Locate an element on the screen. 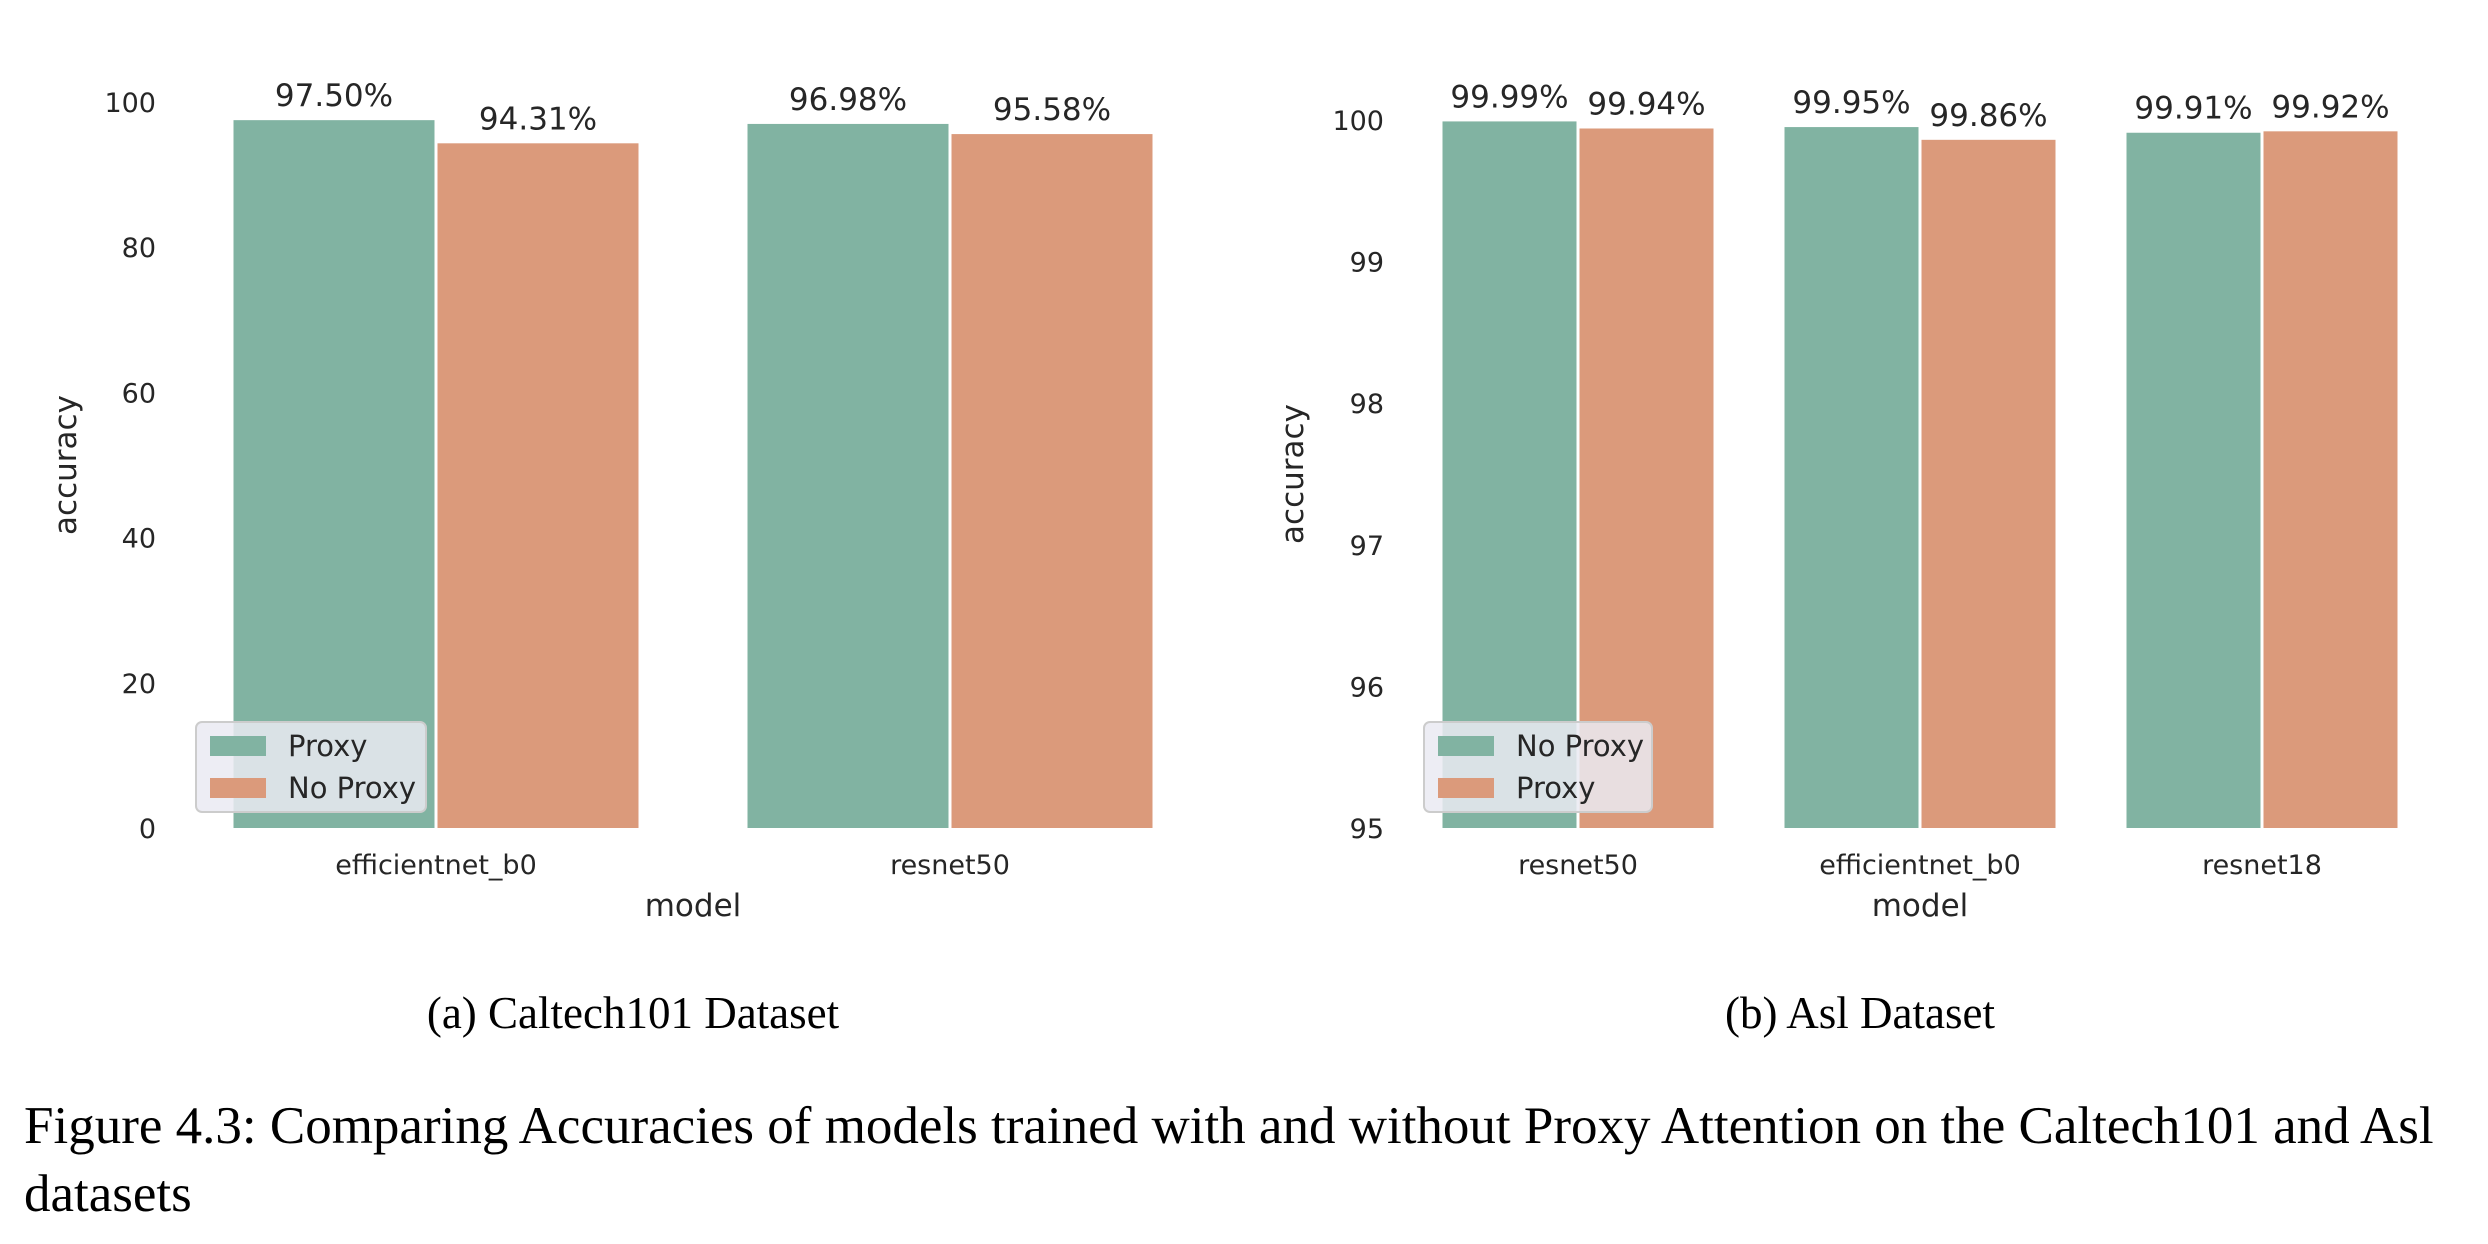 The height and width of the screenshot is (1244, 2488). data-label: 99.95% is located at coordinates (1851, 103).